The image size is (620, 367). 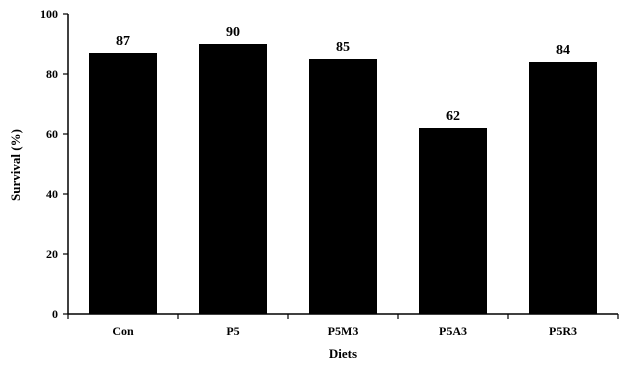 I want to click on y-tick-label: 60, so click(x=52, y=134).